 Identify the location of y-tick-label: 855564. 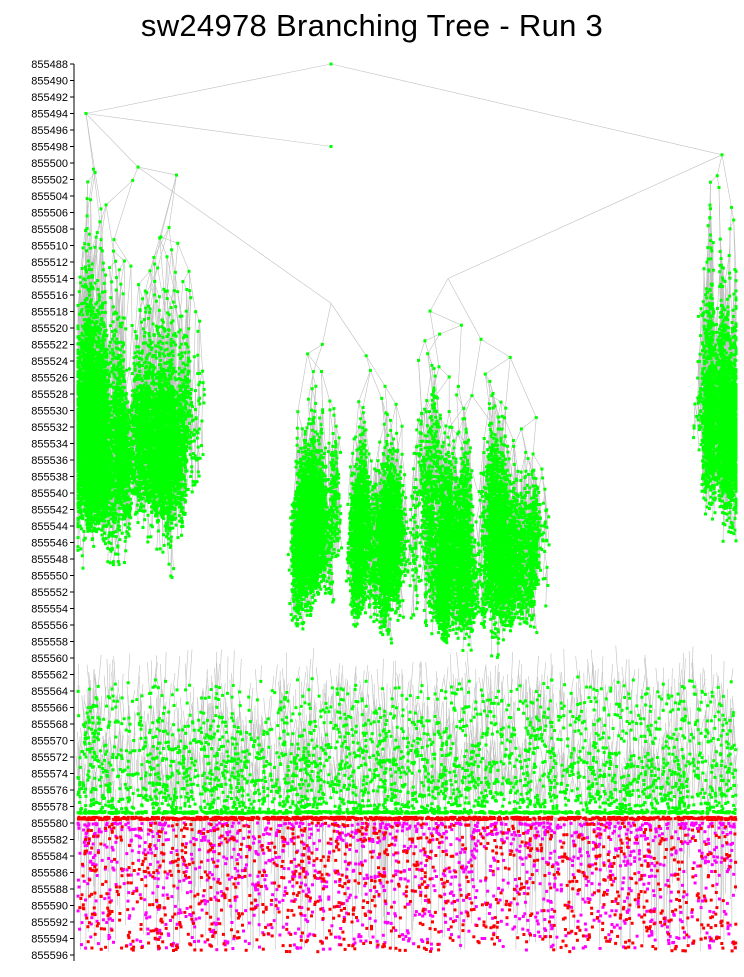
(49, 692).